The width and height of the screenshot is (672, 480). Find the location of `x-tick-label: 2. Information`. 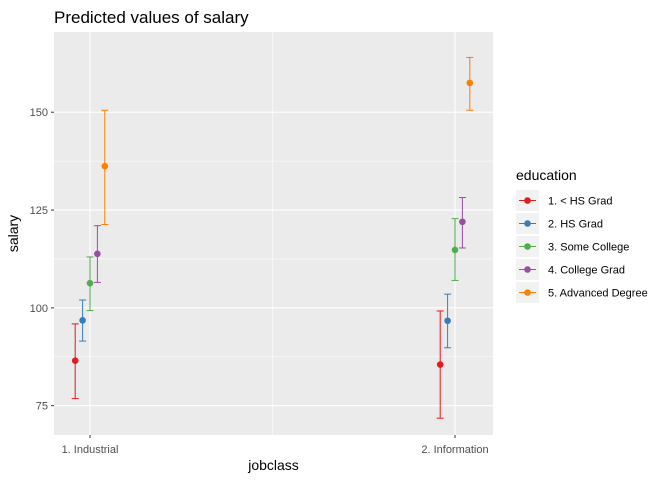

x-tick-label: 2. Information is located at coordinates (454, 450).